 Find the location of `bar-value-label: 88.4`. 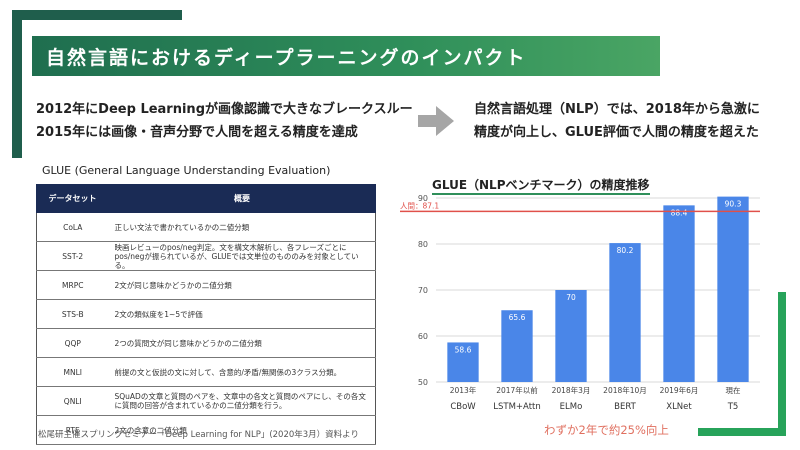

bar-value-label: 88.4 is located at coordinates (679, 212).